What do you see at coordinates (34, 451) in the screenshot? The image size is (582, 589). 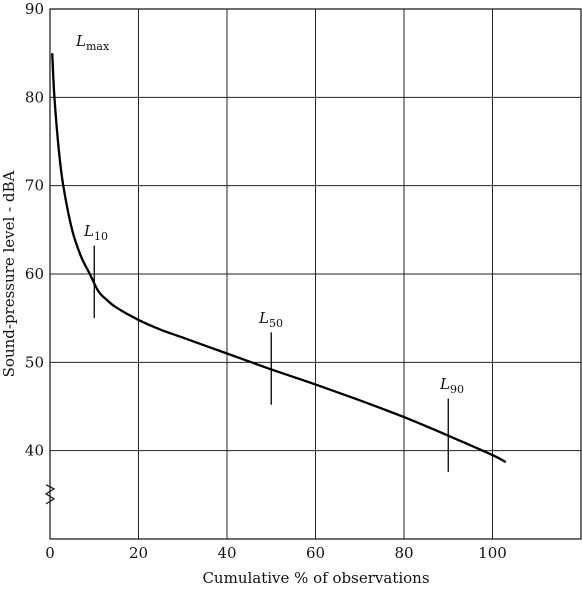 I see `y-tick-label: 40` at bounding box center [34, 451].